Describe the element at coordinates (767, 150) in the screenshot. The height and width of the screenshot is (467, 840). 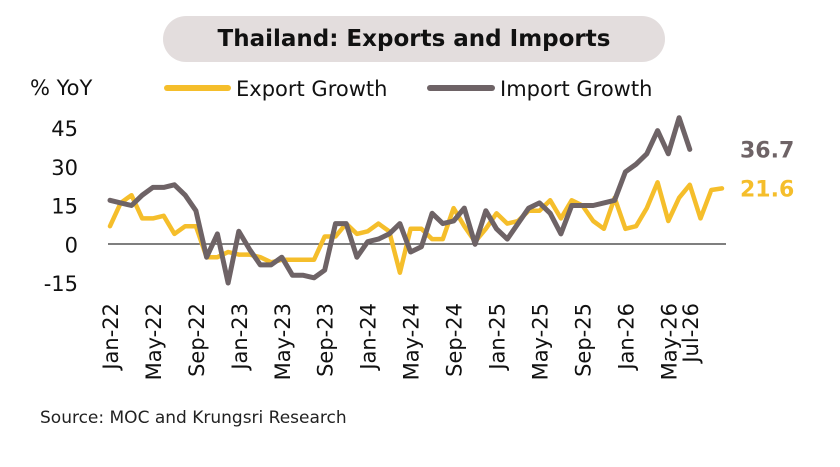
I see `end-label-import: 36.7` at that location.